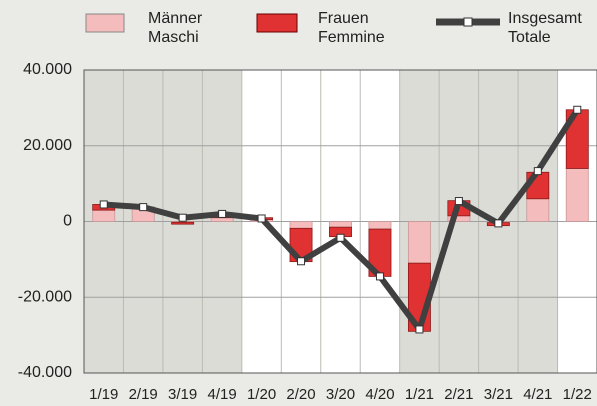  What do you see at coordinates (67, 221) in the screenshot?
I see `y-tick-label: 0` at bounding box center [67, 221].